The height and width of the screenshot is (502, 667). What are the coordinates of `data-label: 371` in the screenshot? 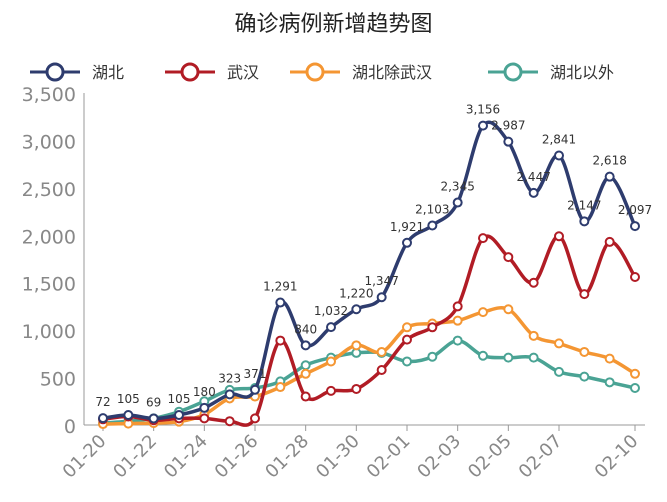 It's located at (255, 374).